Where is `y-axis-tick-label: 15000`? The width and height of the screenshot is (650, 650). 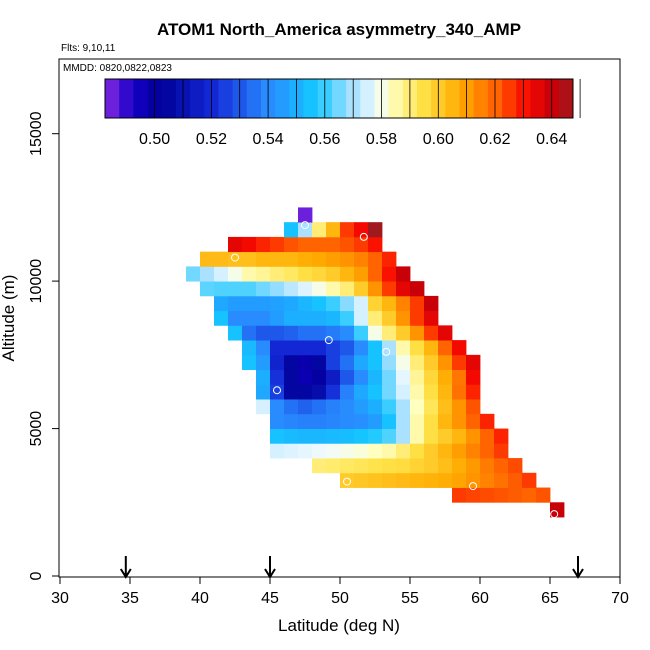
y-axis-tick-label: 15000 is located at coordinates (36, 133).